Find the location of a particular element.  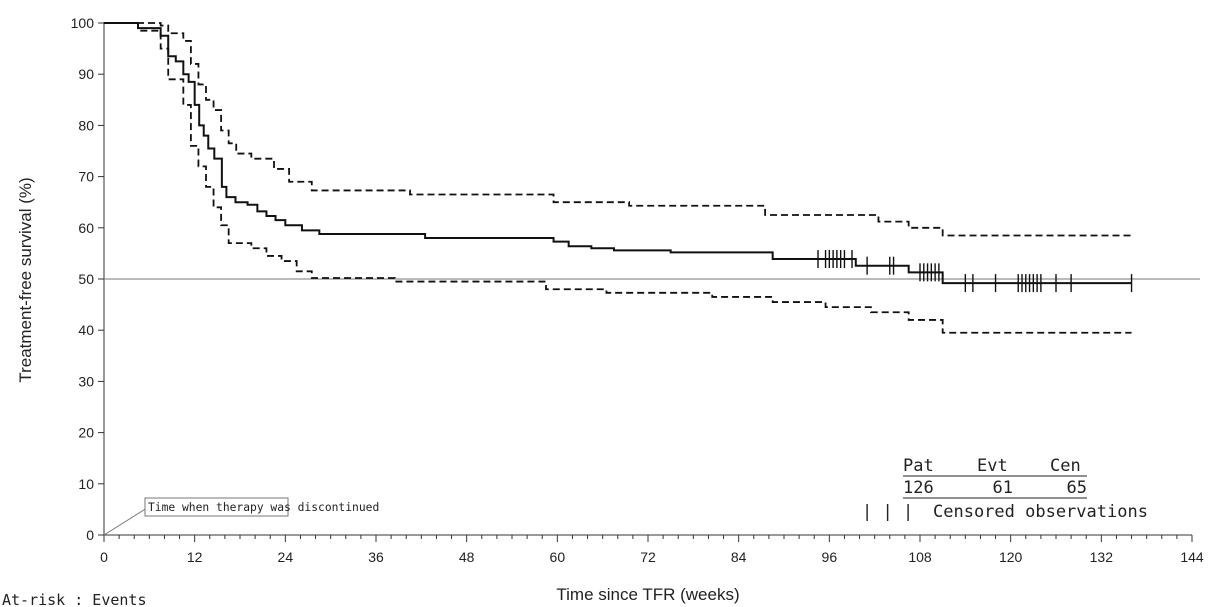

table-header-cen: Cen is located at coordinates (1065, 466).